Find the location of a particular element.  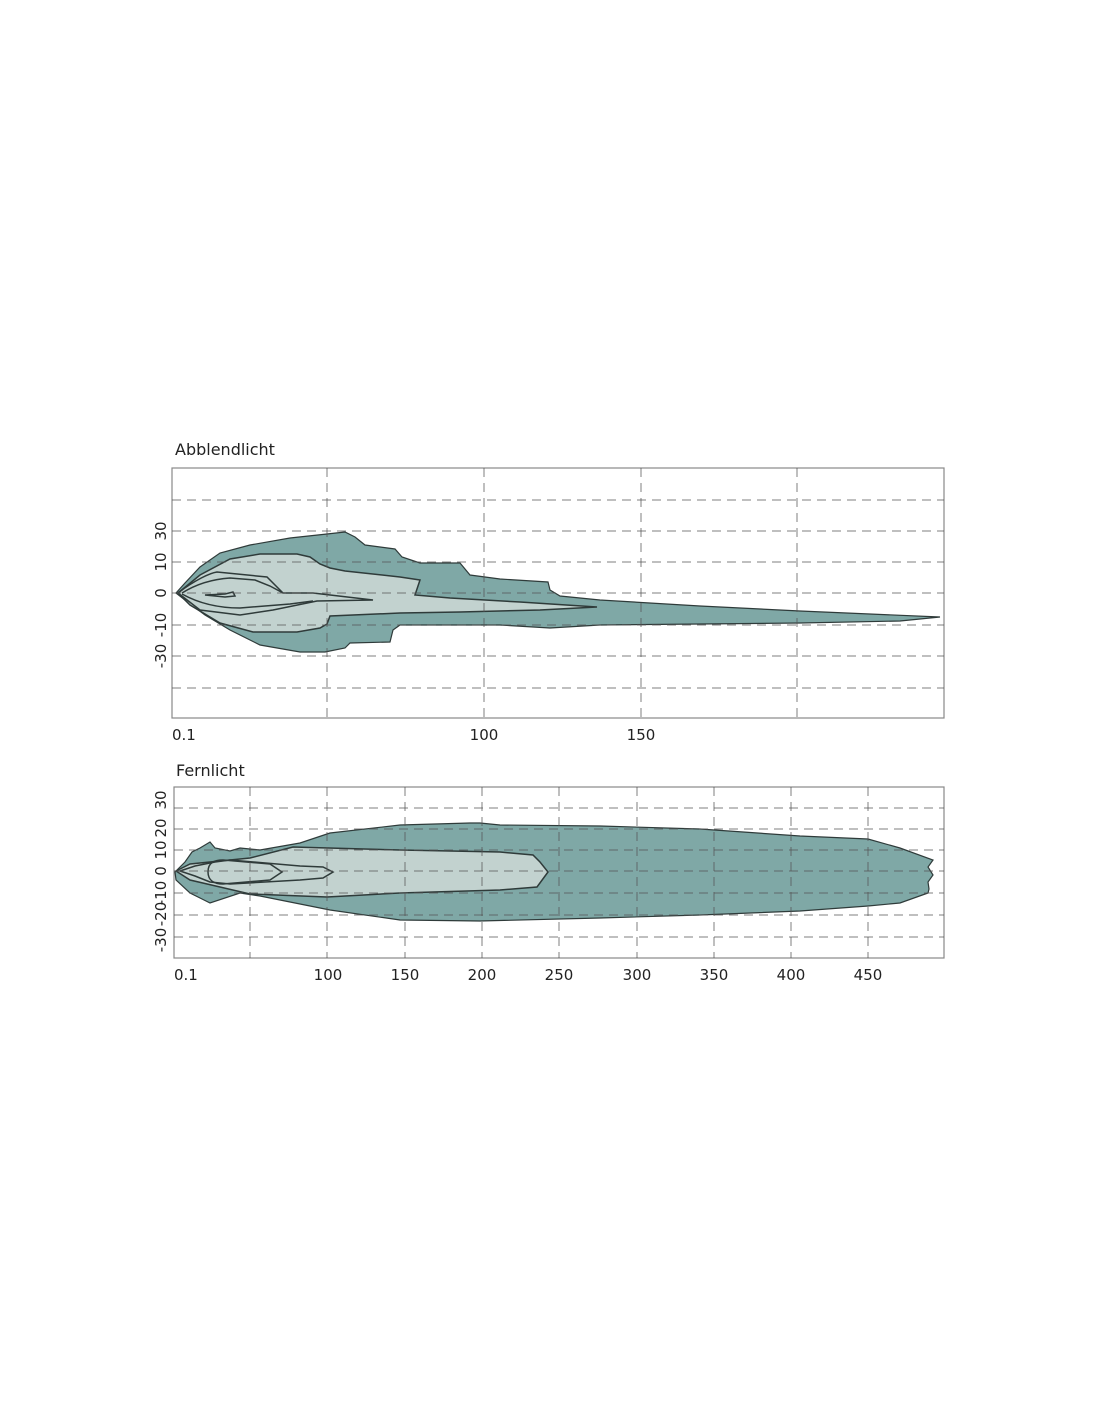

chart-title: Fernlicht is located at coordinates (210, 770).